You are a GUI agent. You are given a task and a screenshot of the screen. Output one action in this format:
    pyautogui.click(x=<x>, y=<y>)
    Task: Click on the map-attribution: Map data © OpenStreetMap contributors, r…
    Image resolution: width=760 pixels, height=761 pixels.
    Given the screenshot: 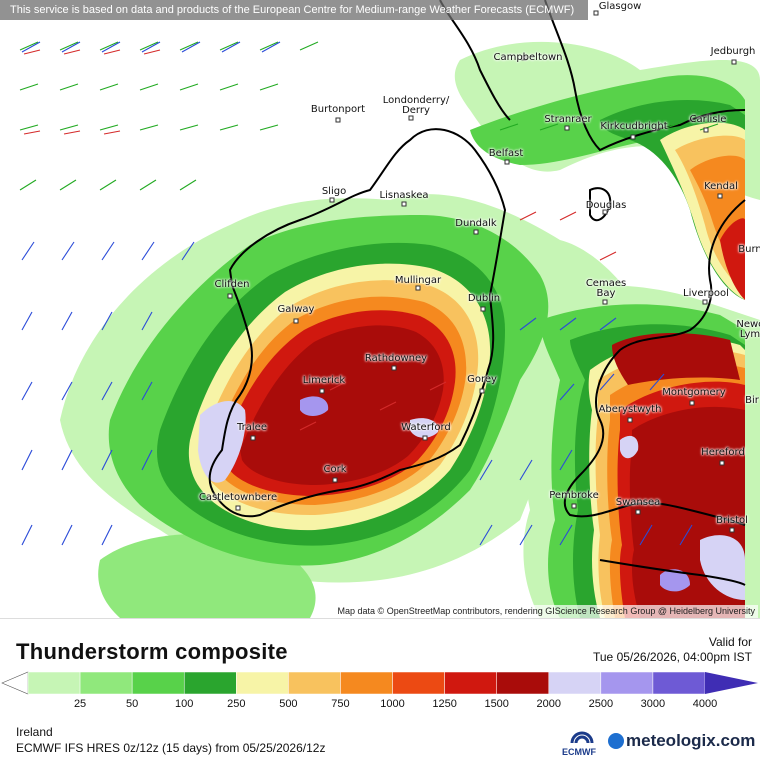 What is the action you would take?
    pyautogui.click(x=546, y=611)
    